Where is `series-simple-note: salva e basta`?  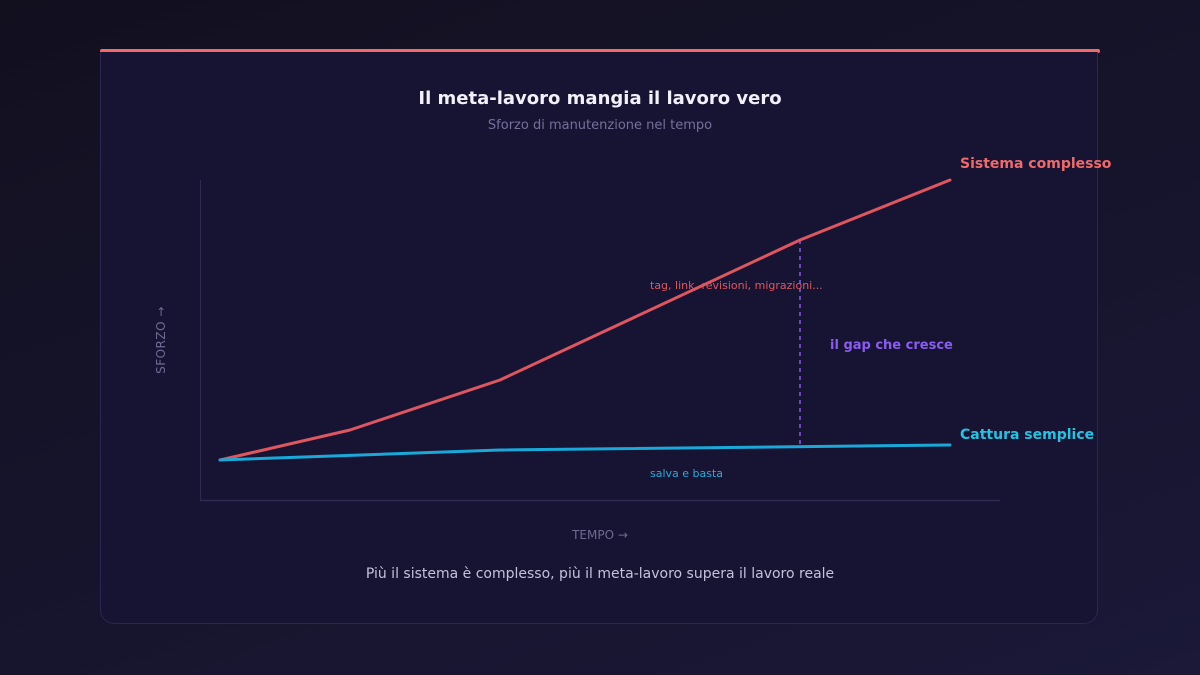 series-simple-note: salva e basta is located at coordinates (687, 473).